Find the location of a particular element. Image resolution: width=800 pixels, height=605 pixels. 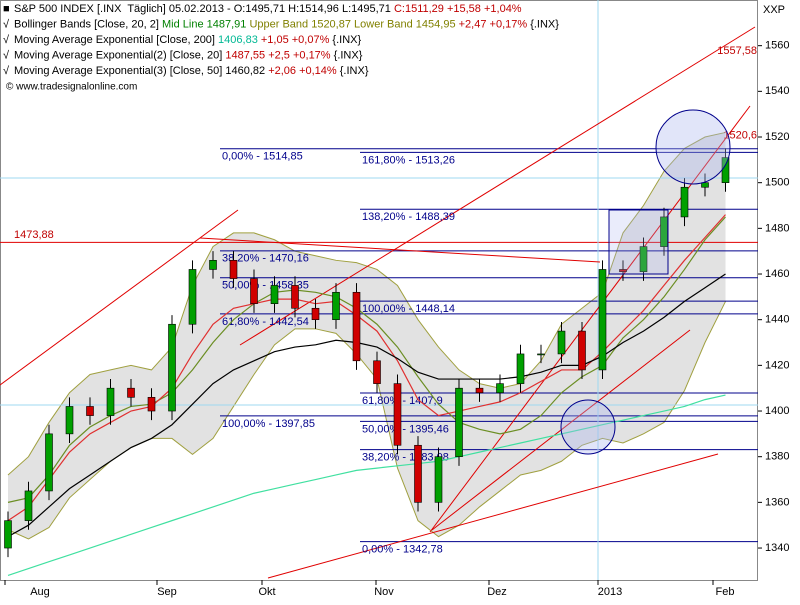

y-tick-label: 1360 is located at coordinates (777, 502).